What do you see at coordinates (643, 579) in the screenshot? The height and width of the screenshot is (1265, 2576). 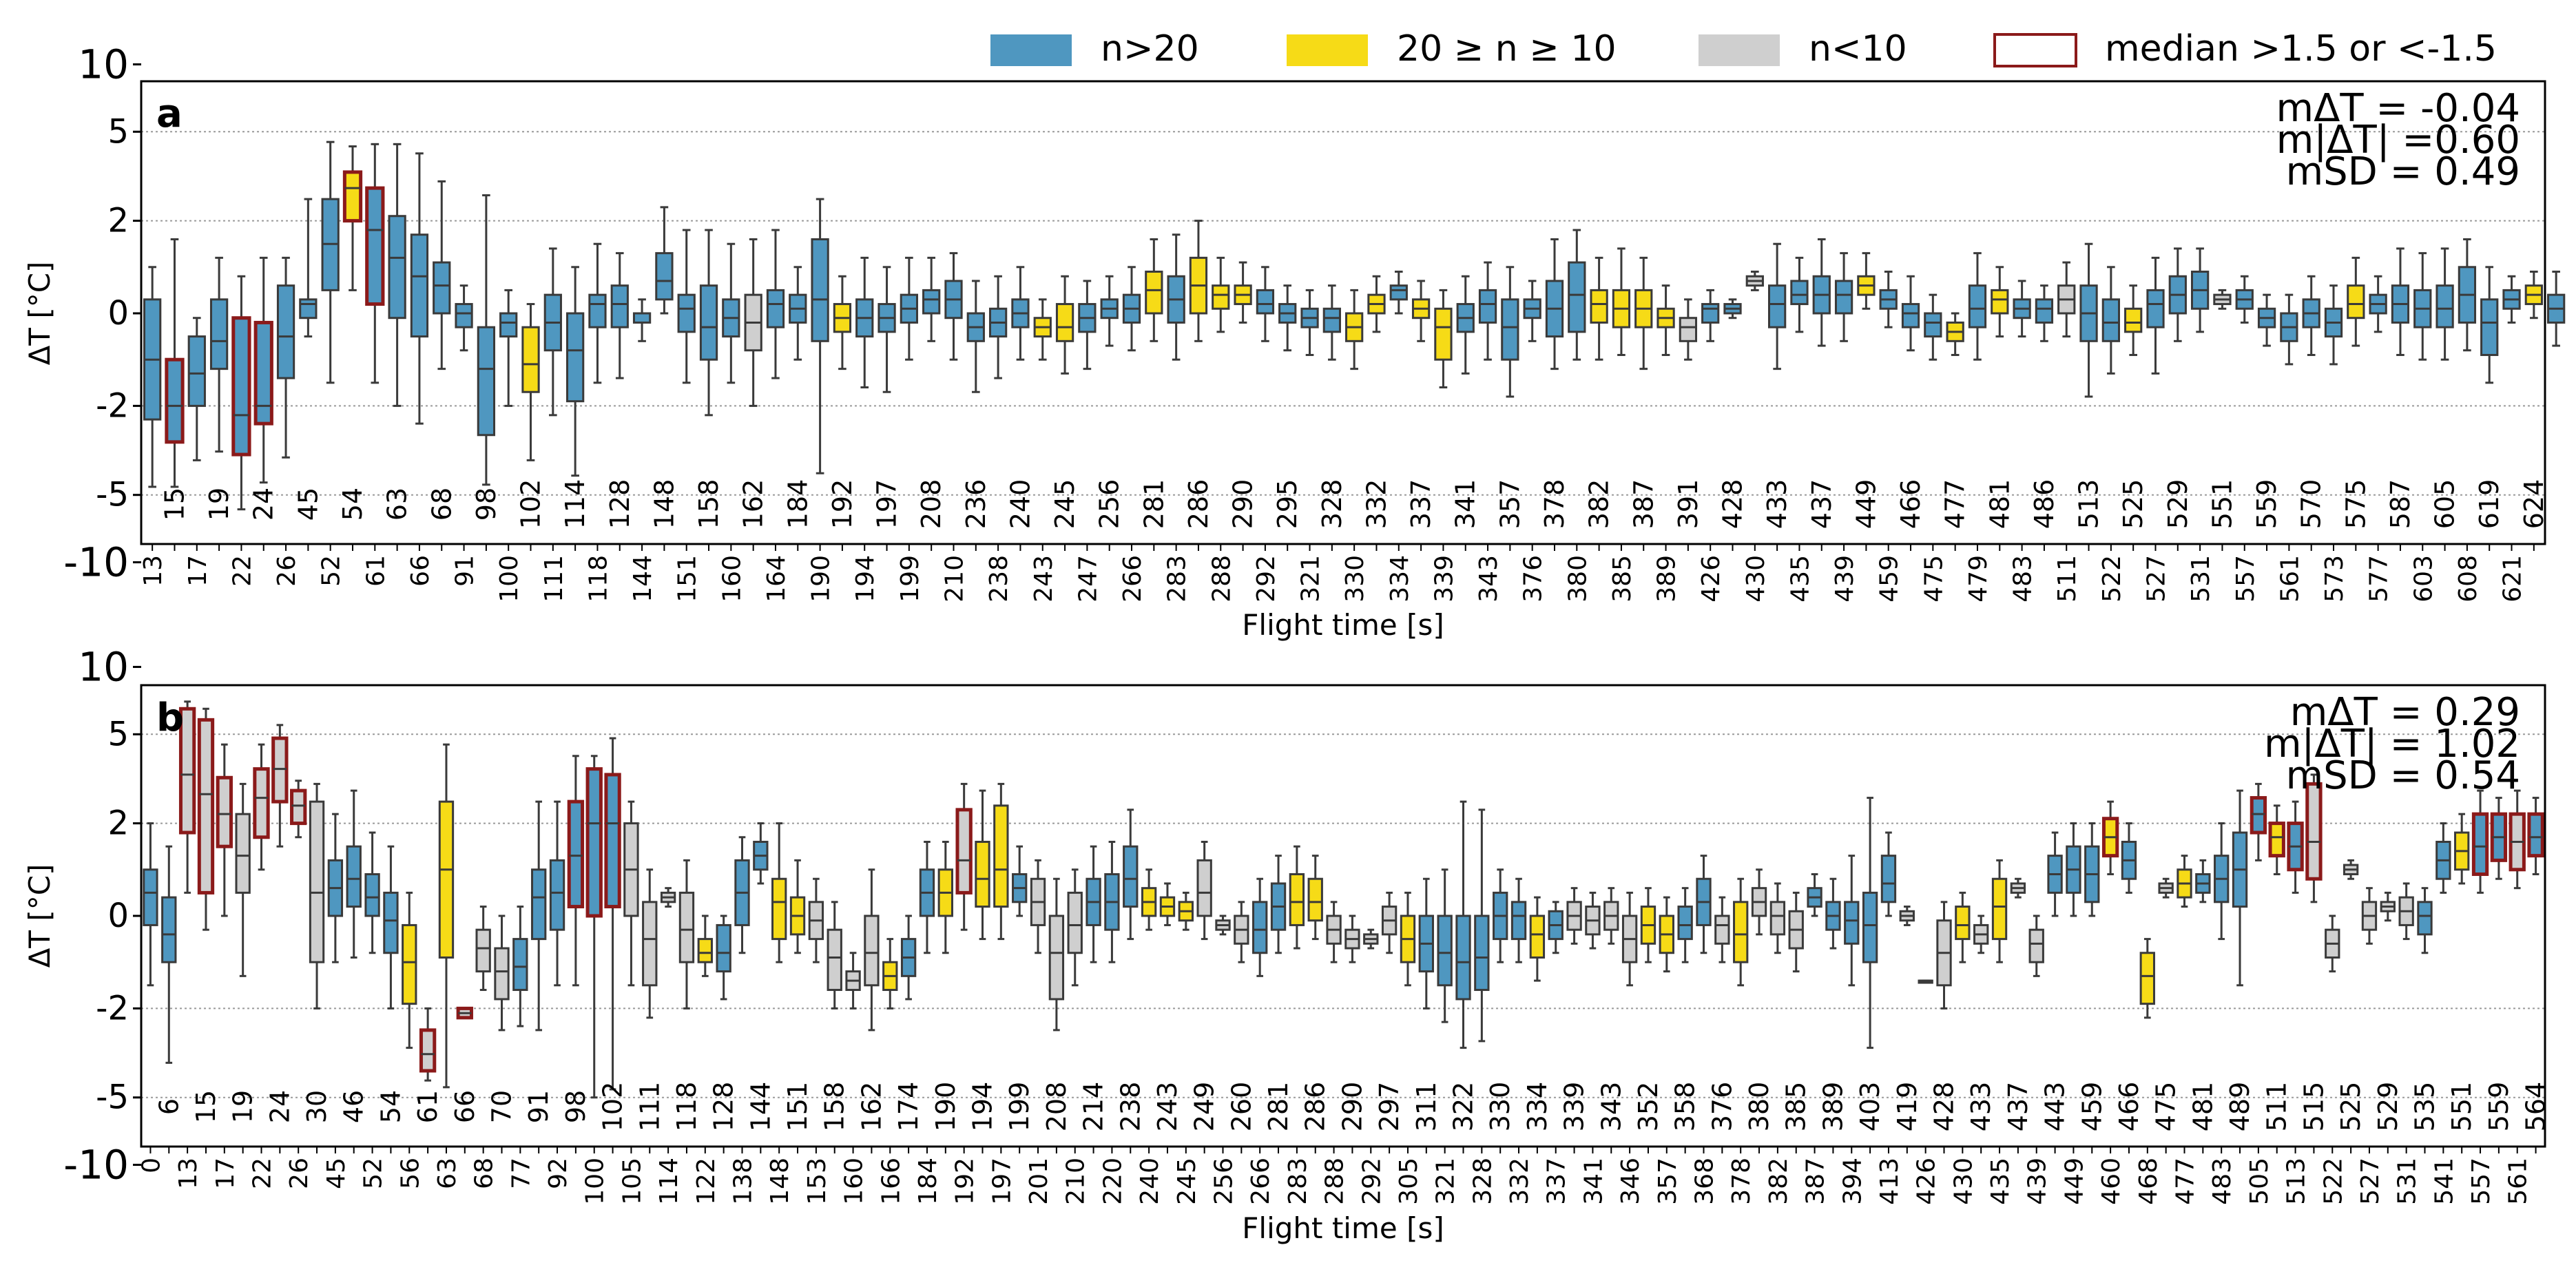 I see `x-tick-label: 144` at bounding box center [643, 579].